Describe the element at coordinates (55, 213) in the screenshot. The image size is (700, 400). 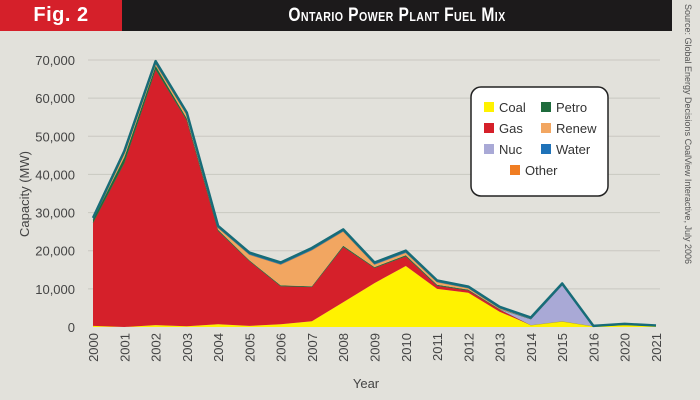
I see `y-tick-label: 30,000` at that location.